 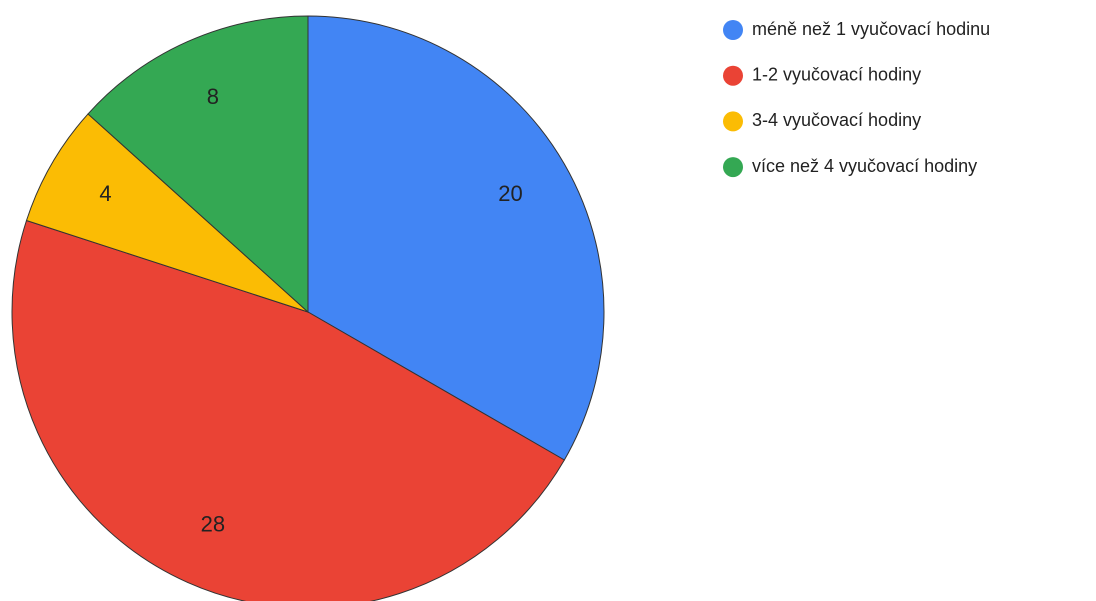 What do you see at coordinates (864, 166) in the screenshot?
I see `legend-label: více než 4 vyučovací hodiny` at bounding box center [864, 166].